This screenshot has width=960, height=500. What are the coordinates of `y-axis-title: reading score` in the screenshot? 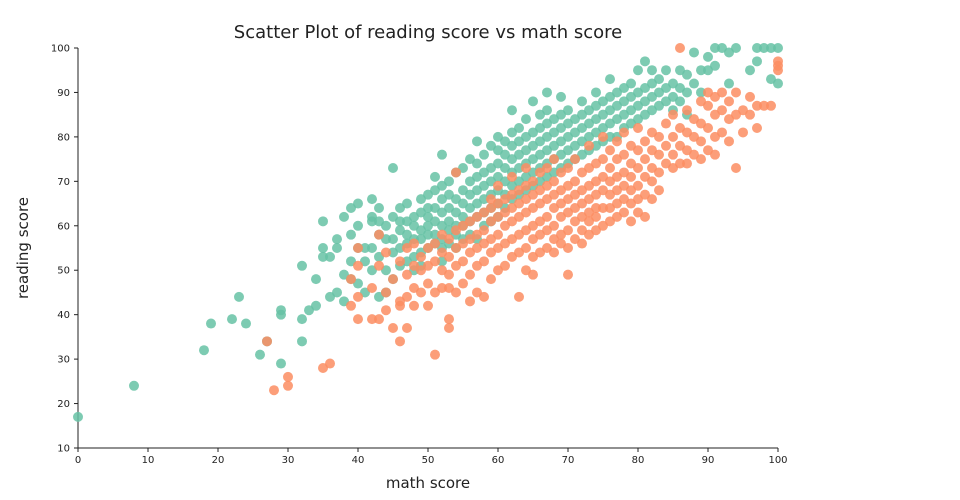 It's located at (23, 248).